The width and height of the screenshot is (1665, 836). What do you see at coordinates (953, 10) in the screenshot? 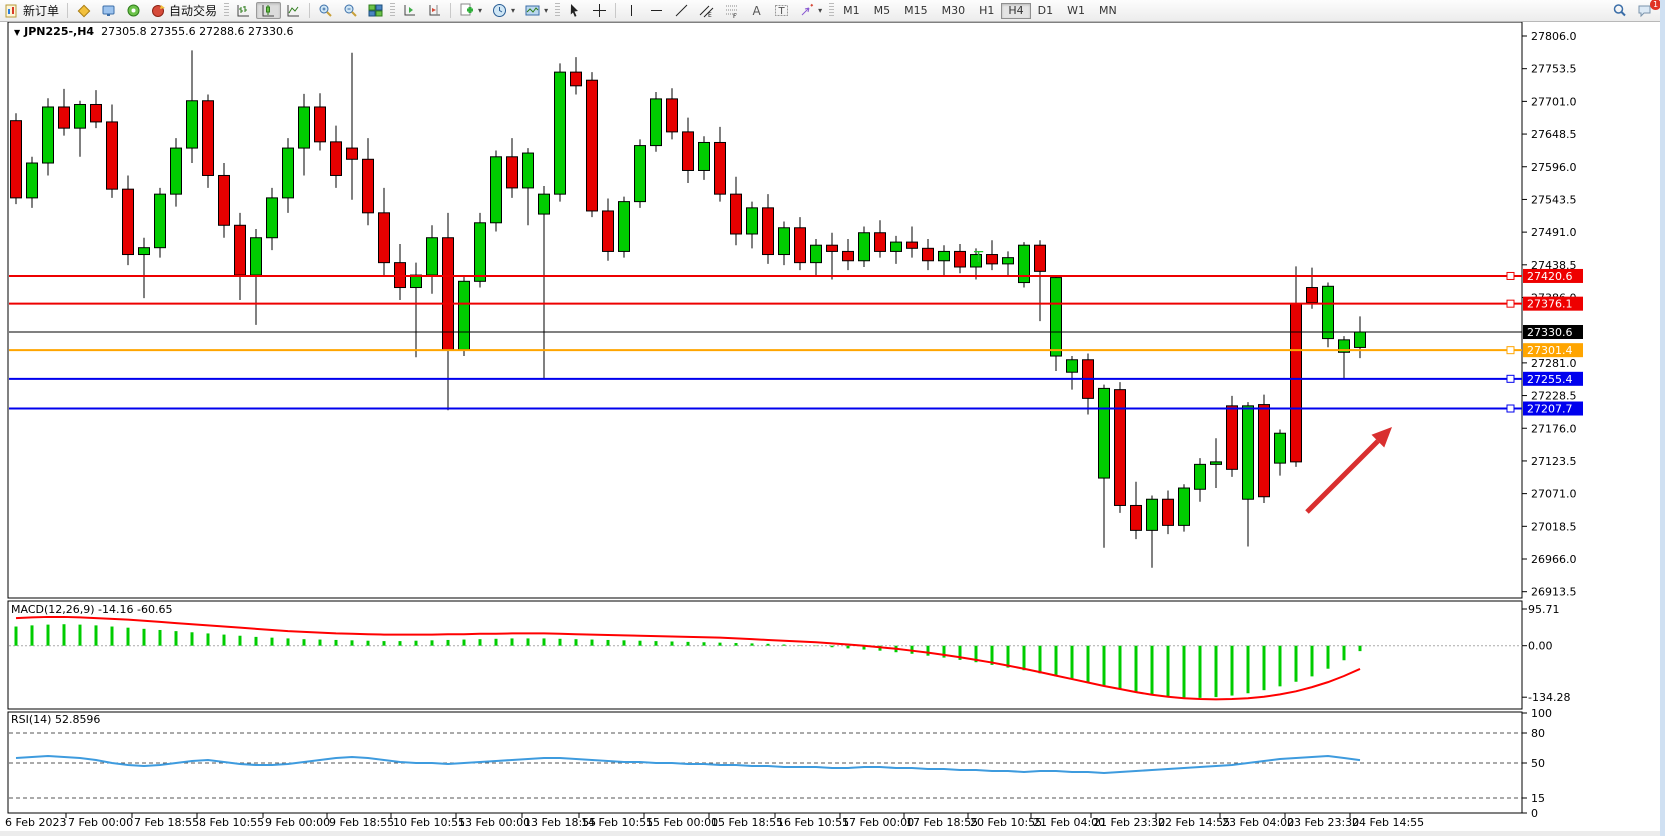
I see `timeframe-m30-button: M30` at bounding box center [953, 10].